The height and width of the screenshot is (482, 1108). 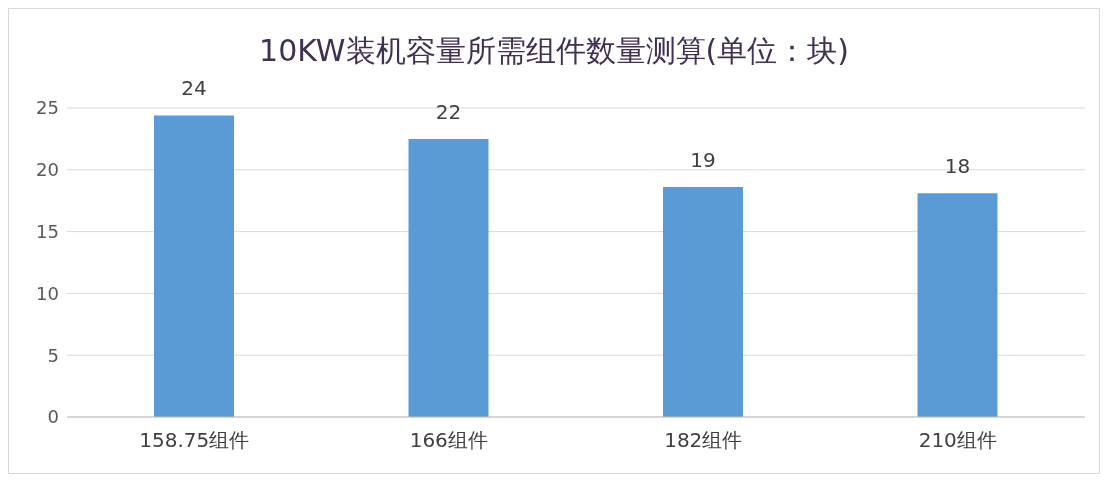 What do you see at coordinates (703, 160) in the screenshot?
I see `data-label: 19` at bounding box center [703, 160].